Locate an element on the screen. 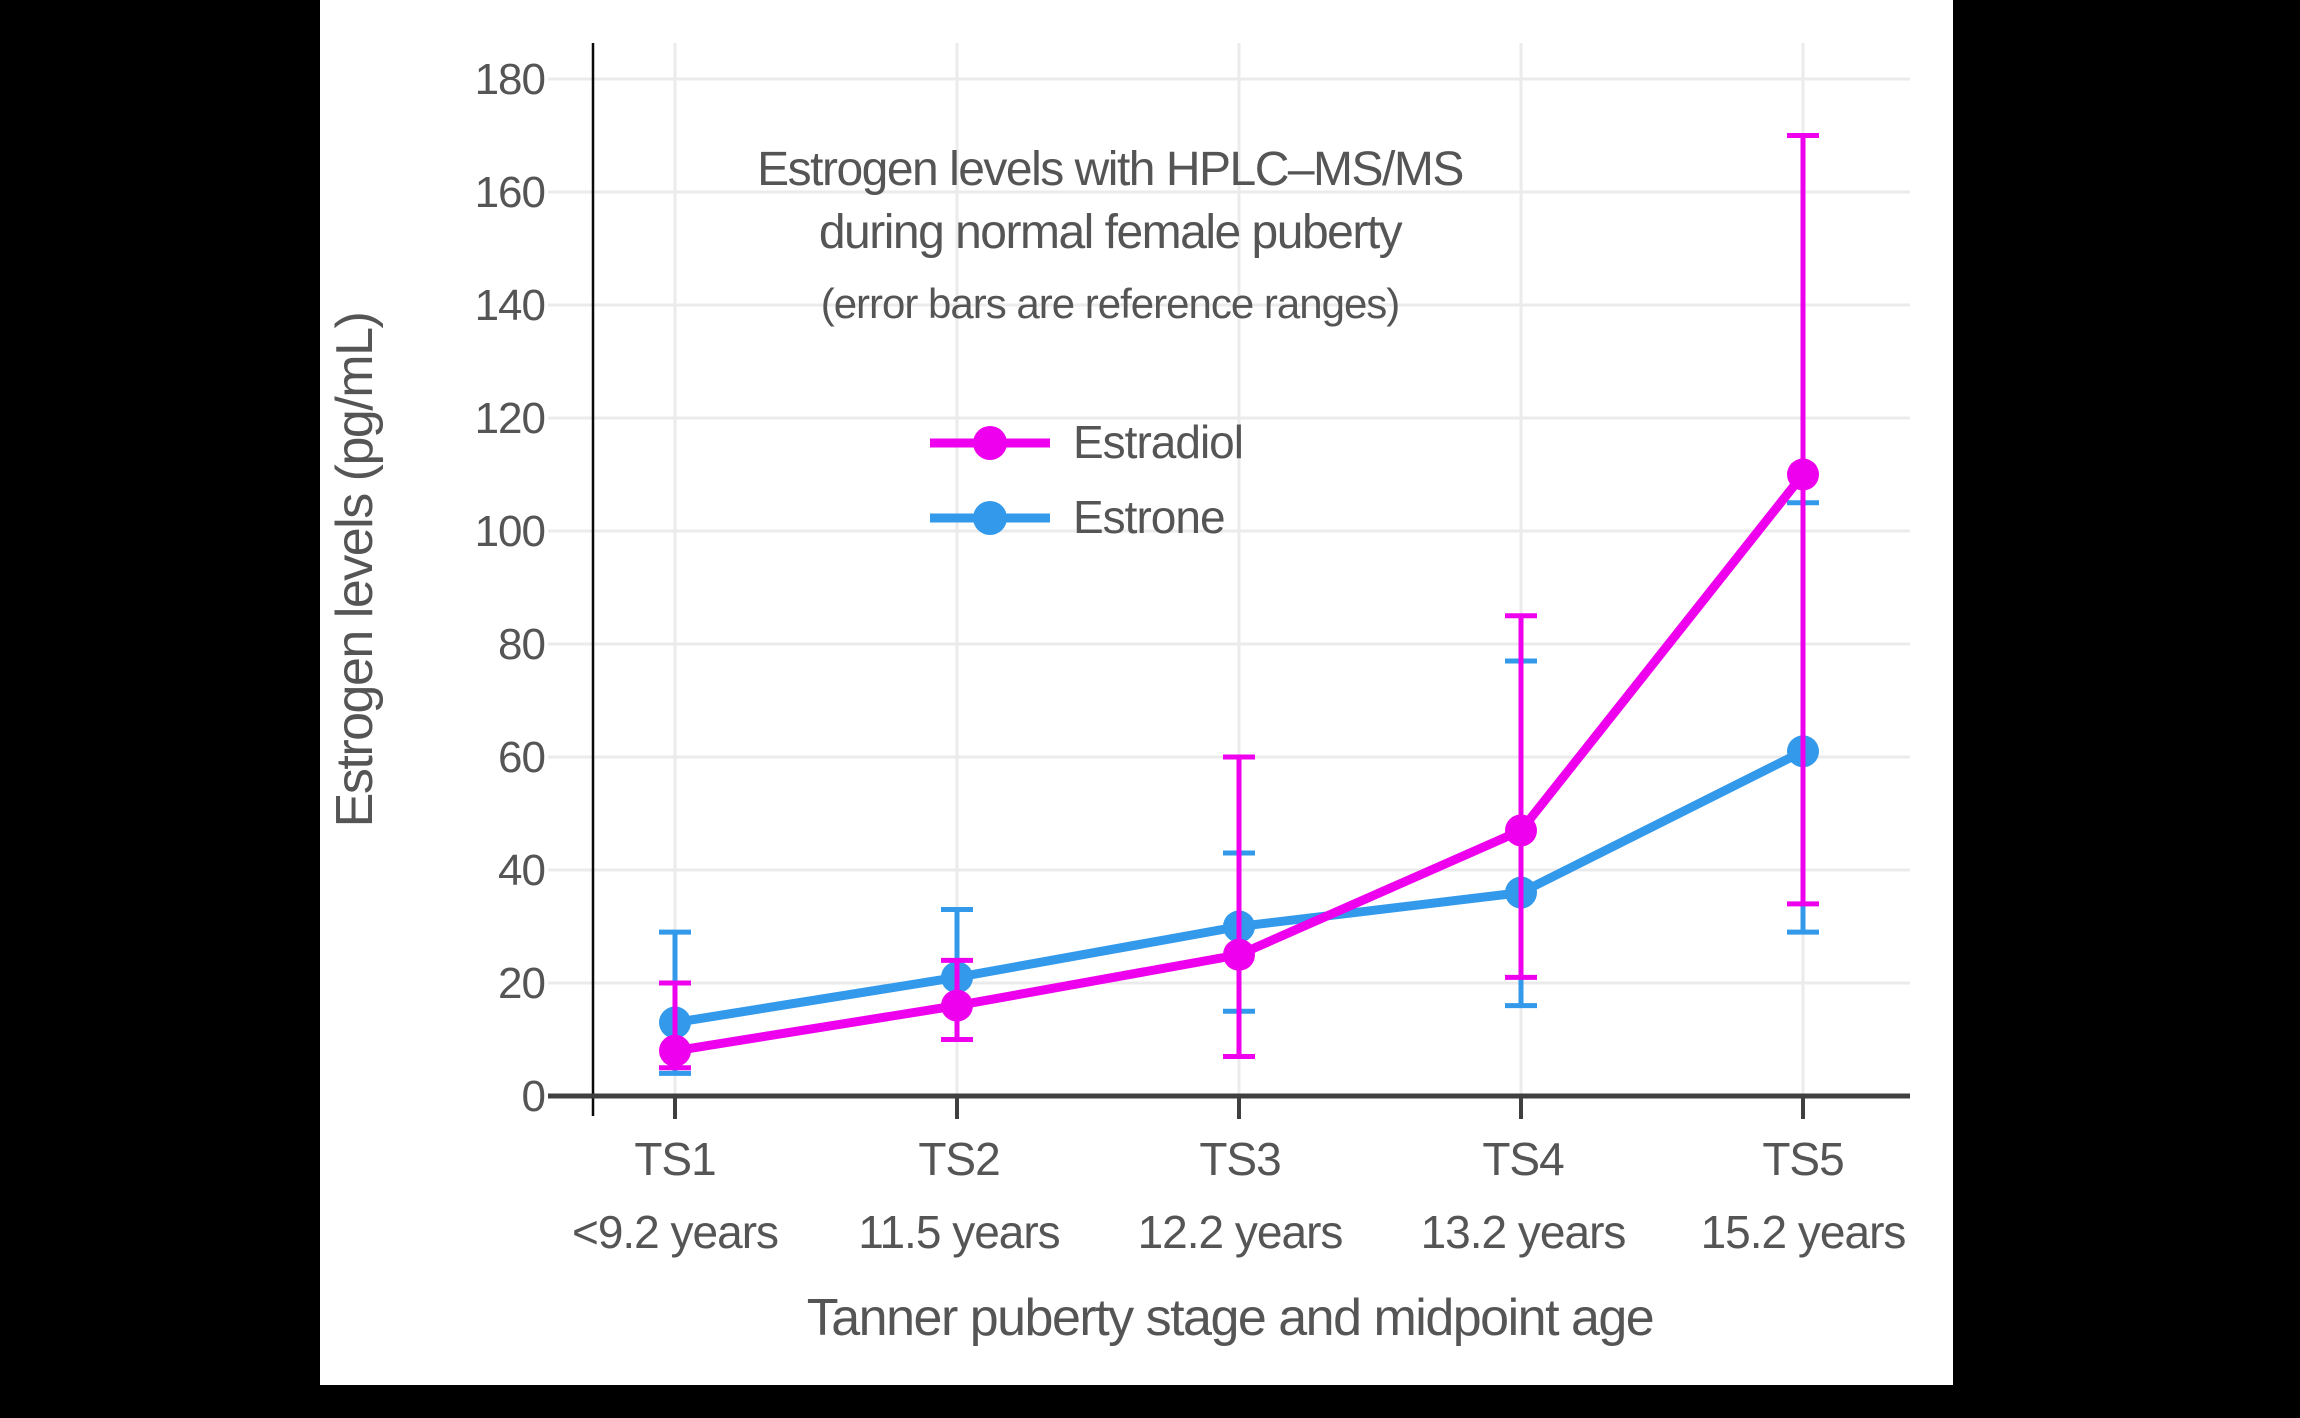 The image size is (2300, 1418). y-tick-80: 80 is located at coordinates (521, 644).